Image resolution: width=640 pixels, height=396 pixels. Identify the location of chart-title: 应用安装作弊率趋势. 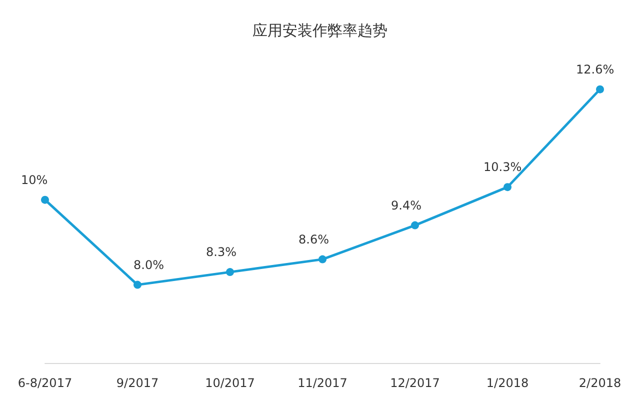
(320, 31).